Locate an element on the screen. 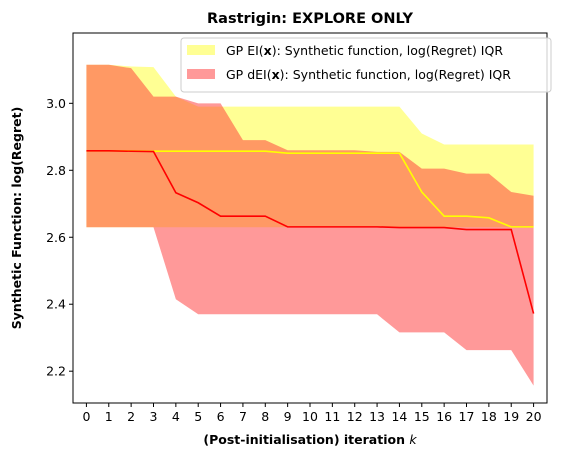  x-tick-label: 9 is located at coordinates (288, 416).